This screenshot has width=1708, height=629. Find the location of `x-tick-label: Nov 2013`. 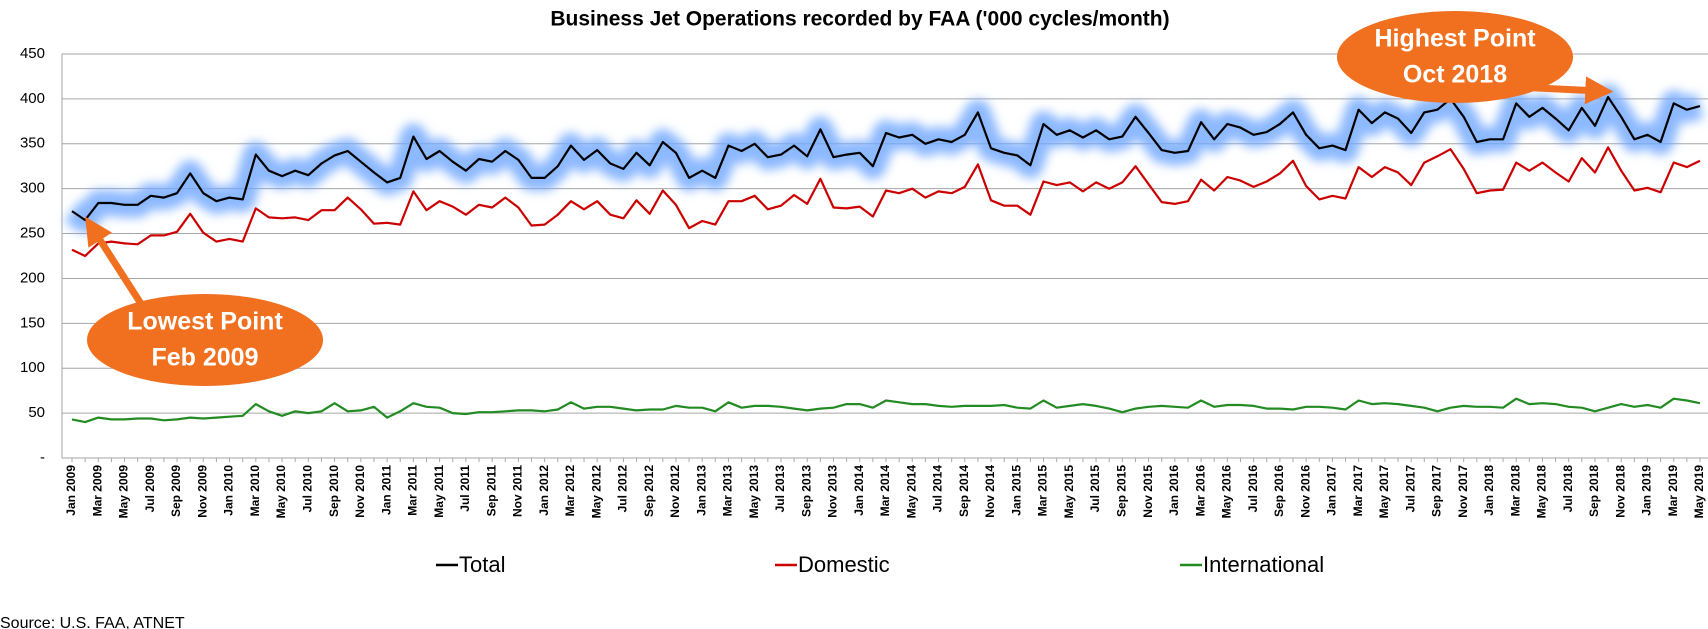

x-tick-label: Nov 2013 is located at coordinates (833, 491).